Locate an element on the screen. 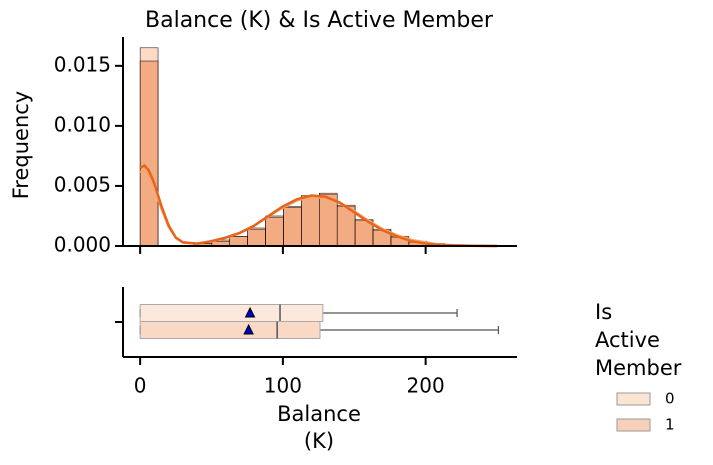  x-axis-label: Balance is located at coordinates (319, 414).